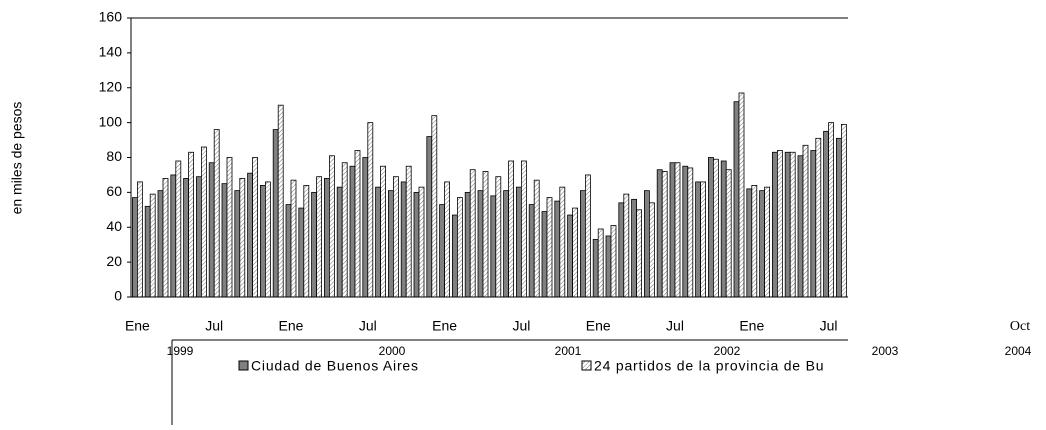  Describe the element at coordinates (335, 366) in the screenshot. I see `legend-label: Ciudad de Buenos Aires` at that location.